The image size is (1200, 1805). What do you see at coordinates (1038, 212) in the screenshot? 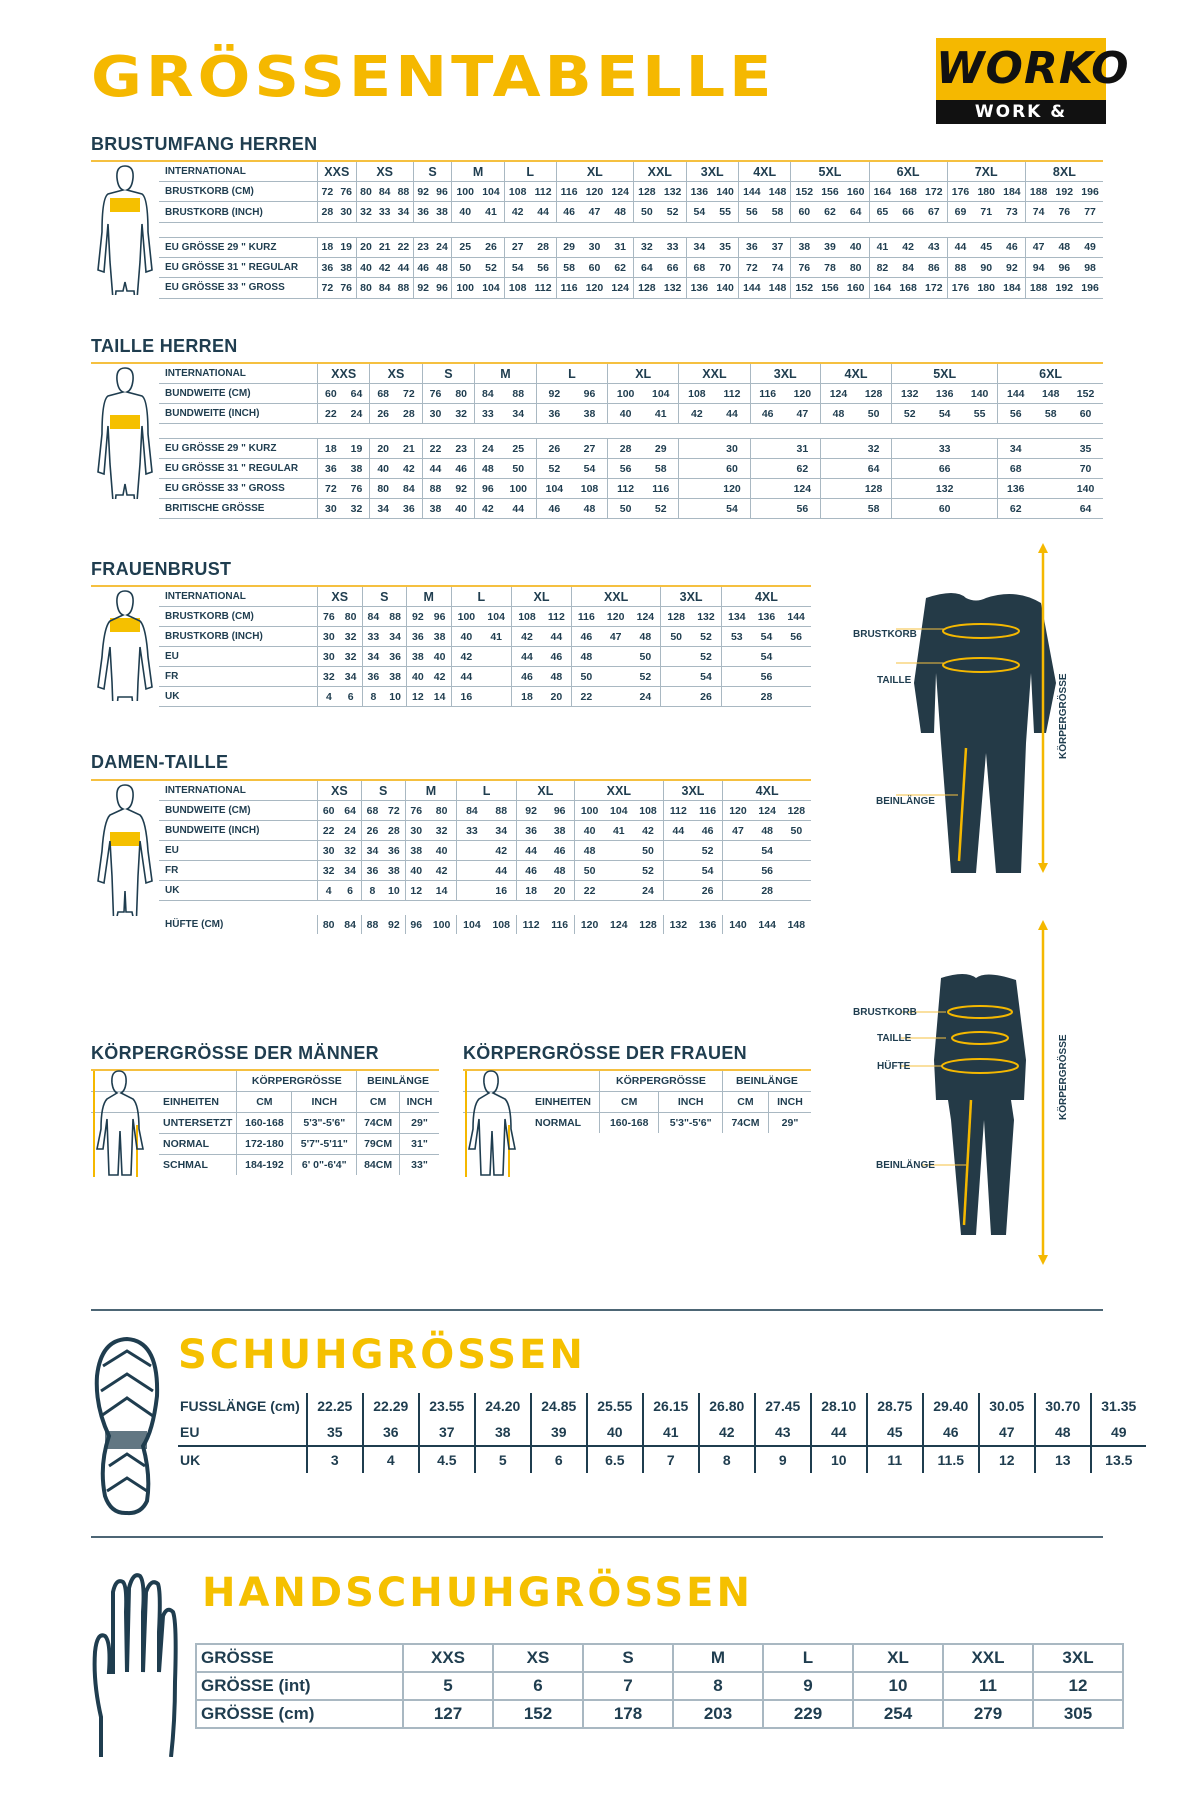
I see `table-cell: 74` at bounding box center [1038, 212].